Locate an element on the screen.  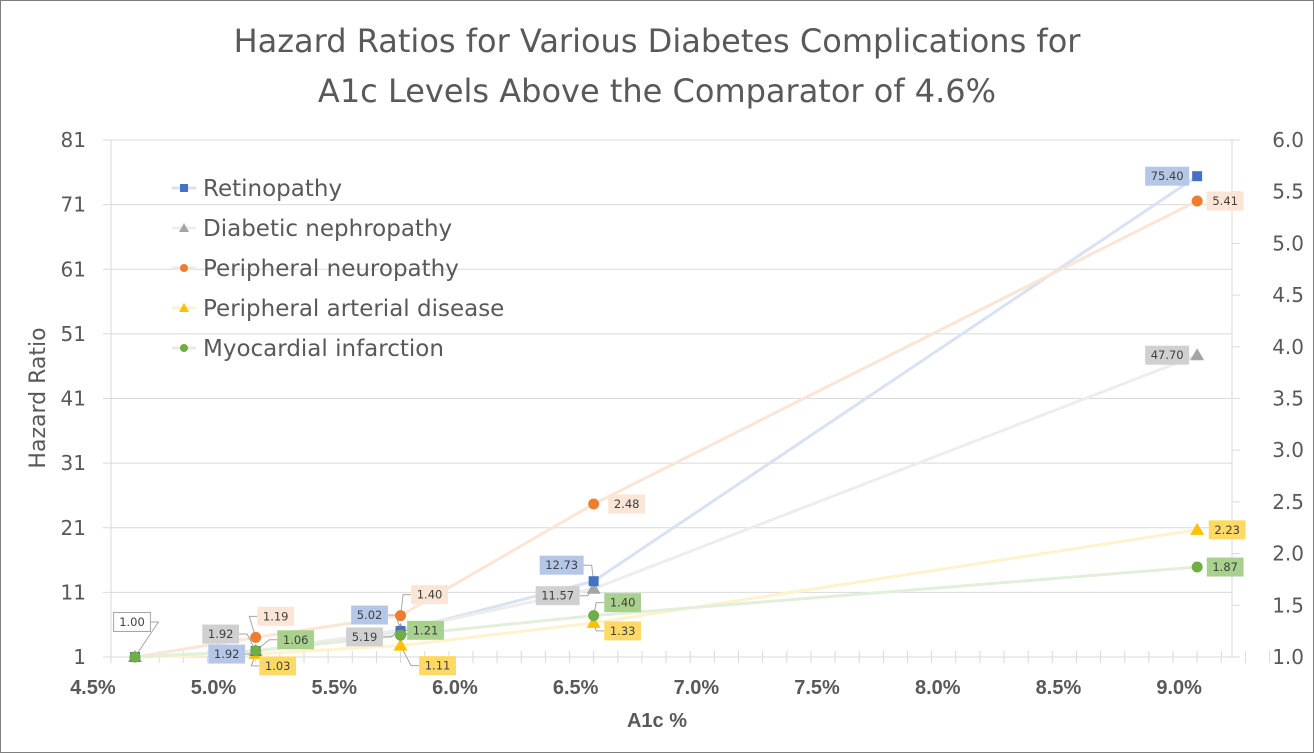
x-tick-label: 6.5% is located at coordinates (576, 688).